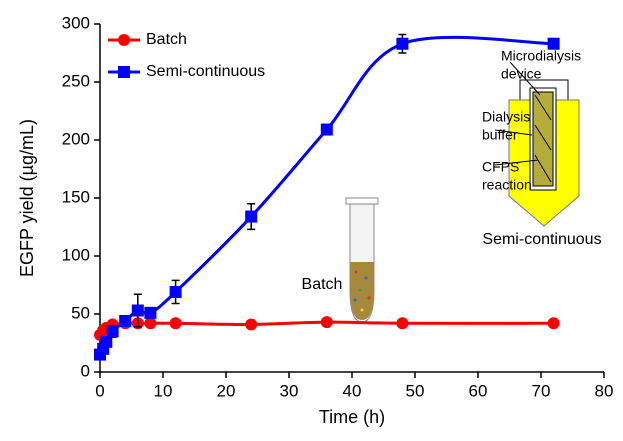 The image size is (623, 441). What do you see at coordinates (205, 71) in the screenshot?
I see `legend-label: Semi-continuous` at bounding box center [205, 71].